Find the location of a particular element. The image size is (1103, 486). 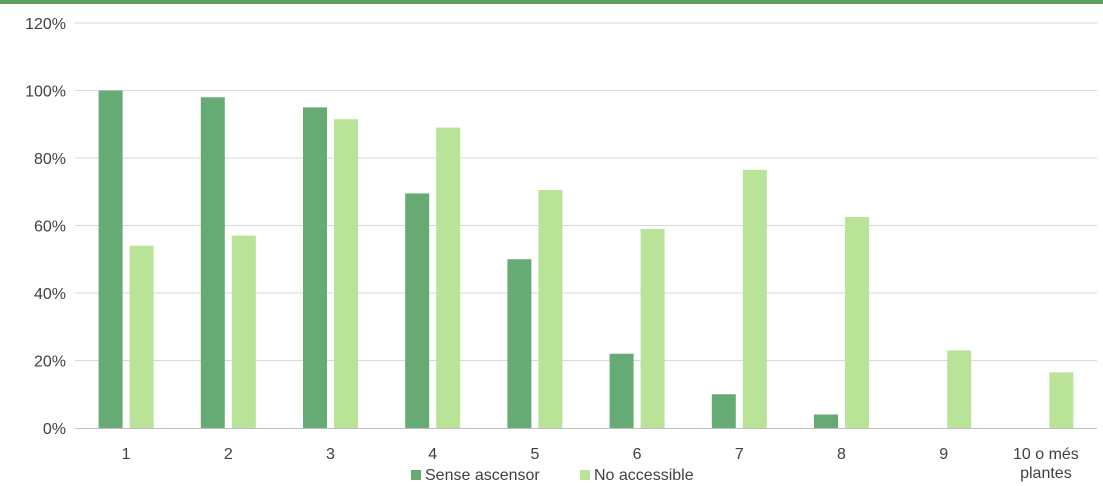

y-tick-label: 80% is located at coordinates (50, 159).